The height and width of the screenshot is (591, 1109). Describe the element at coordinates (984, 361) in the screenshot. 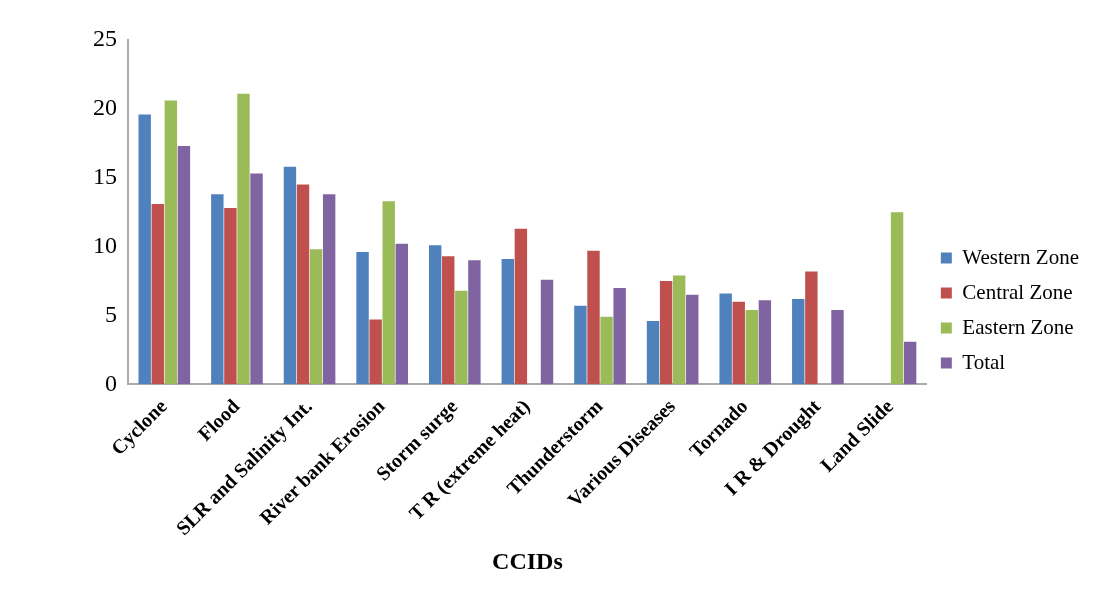

I see `legend-label: Total` at that location.